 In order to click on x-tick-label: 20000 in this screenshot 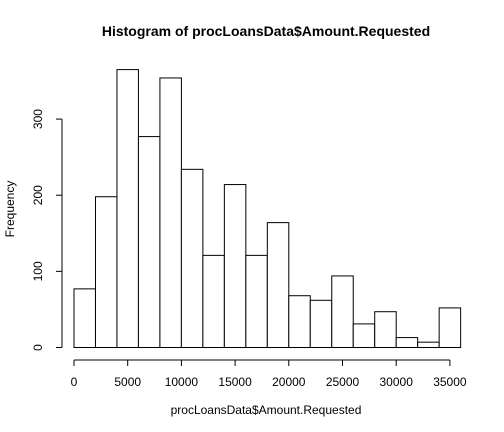, I will do `click(289, 382)`.